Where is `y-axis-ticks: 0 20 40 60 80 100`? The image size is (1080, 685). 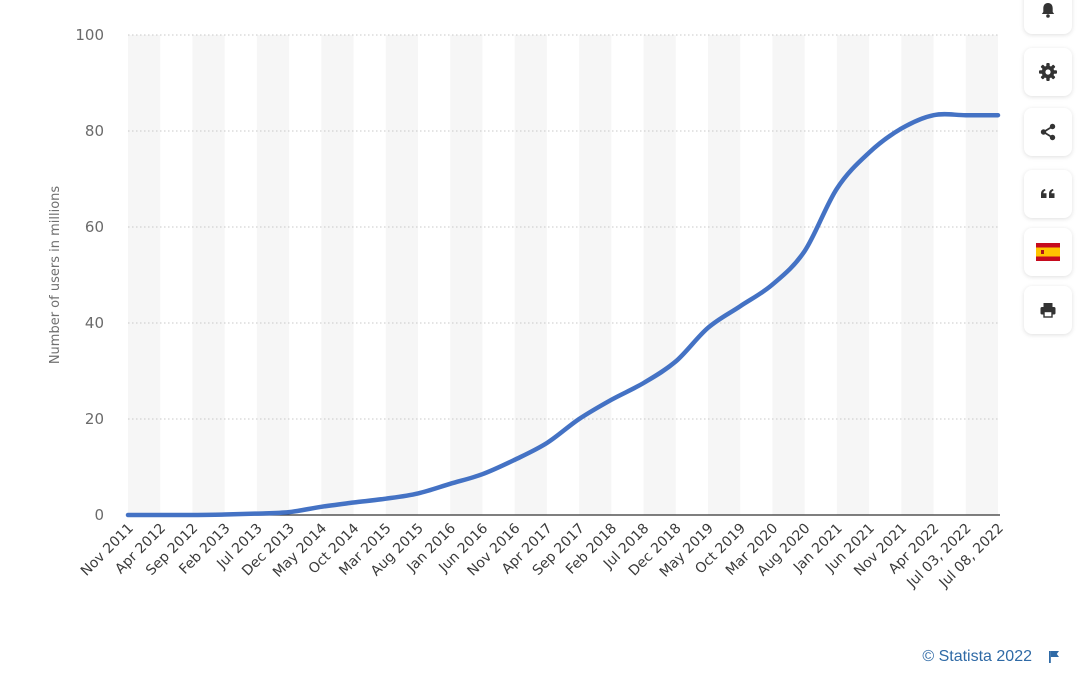
y-axis-ticks: 0 20 40 60 80 100 is located at coordinates (89, 275).